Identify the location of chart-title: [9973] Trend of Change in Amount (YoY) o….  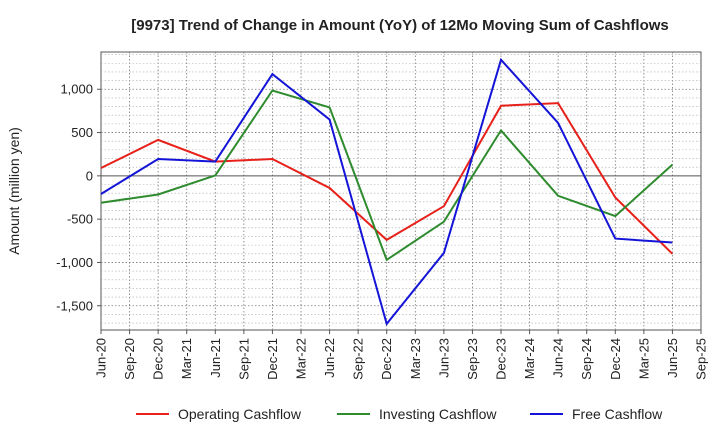
(400, 25).